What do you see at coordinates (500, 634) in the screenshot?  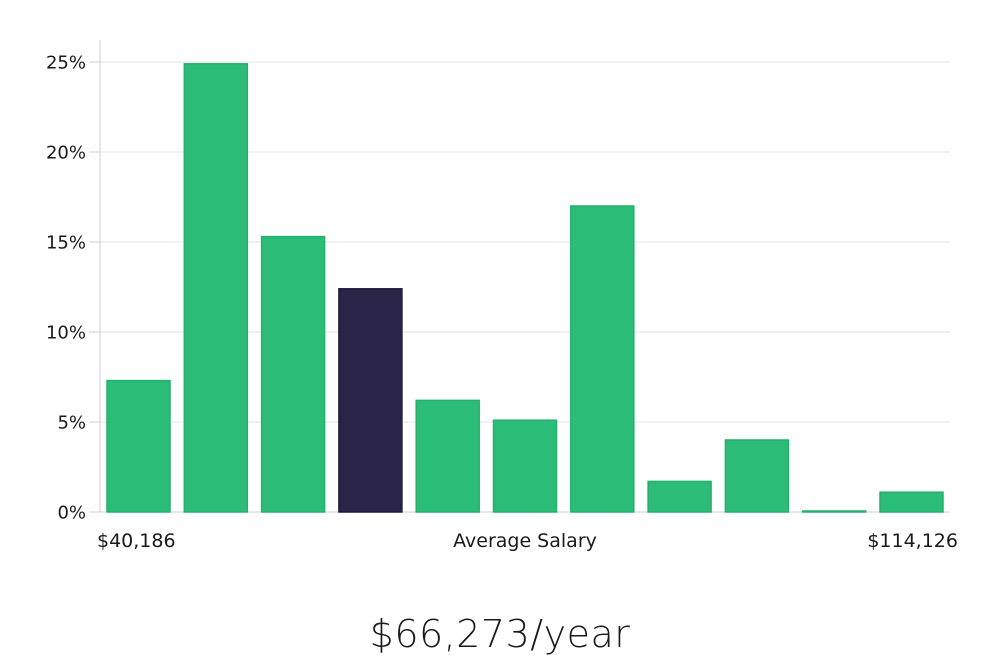 I see `average-salary-value: $66,273/year` at bounding box center [500, 634].